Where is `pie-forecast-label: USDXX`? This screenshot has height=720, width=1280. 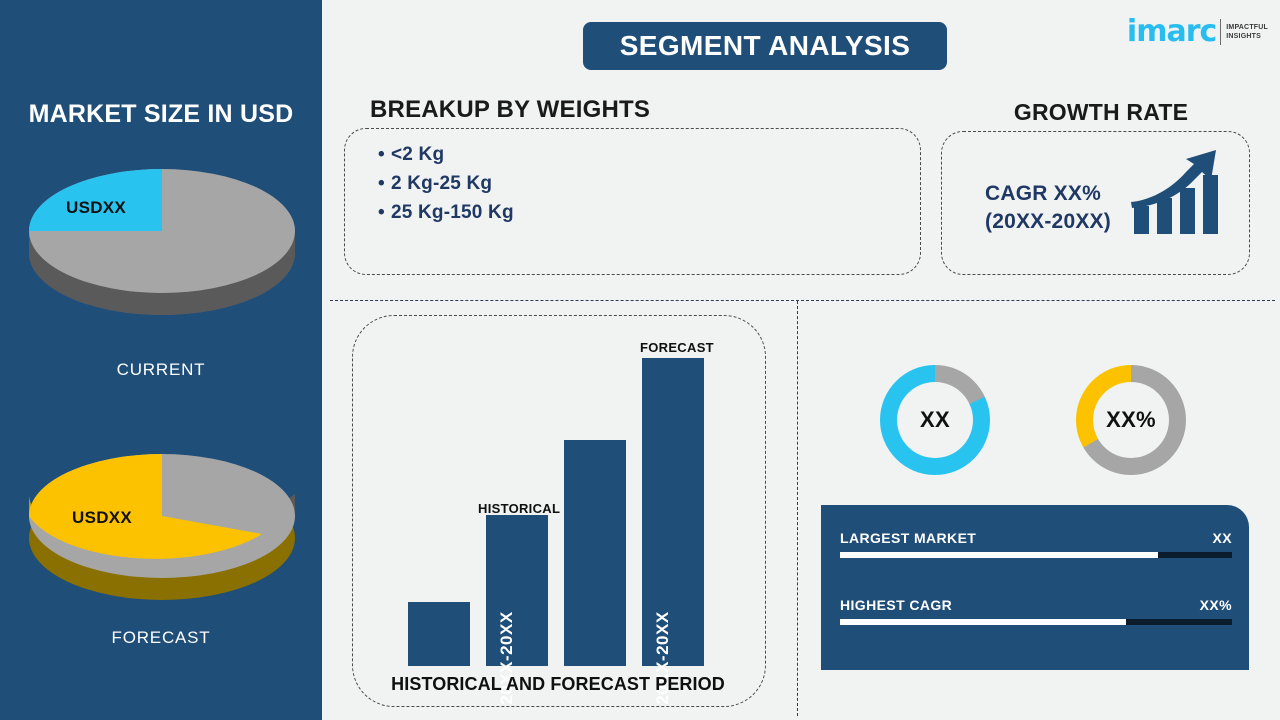
pie-forecast-label: USDXX is located at coordinates (102, 517).